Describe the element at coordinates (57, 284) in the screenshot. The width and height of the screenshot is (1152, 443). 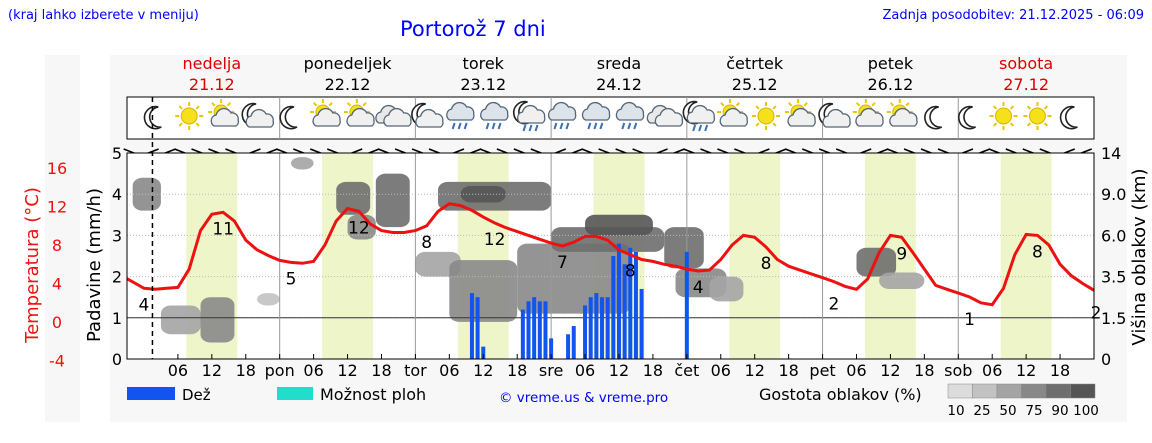
I see `temperature-tick-label: 4` at that location.